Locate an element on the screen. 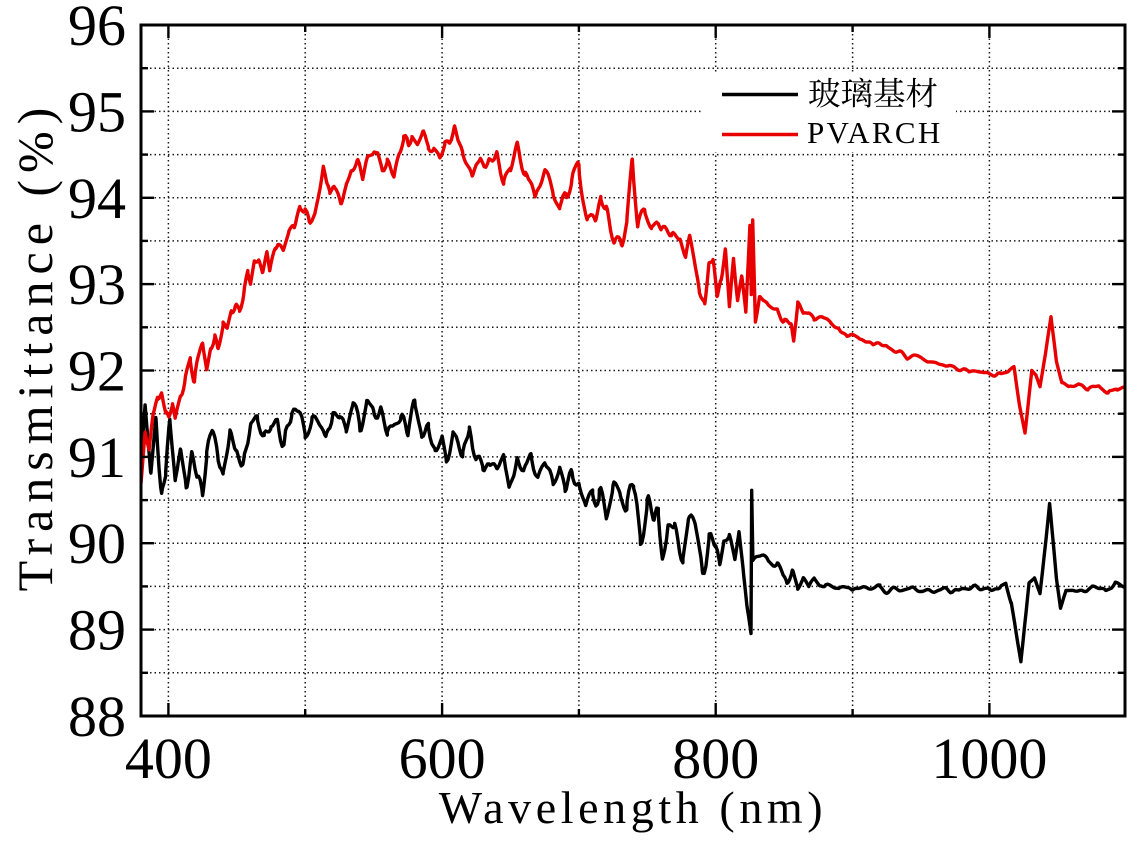  svg-text: Wavelength (nm) is located at coordinates (633, 807).